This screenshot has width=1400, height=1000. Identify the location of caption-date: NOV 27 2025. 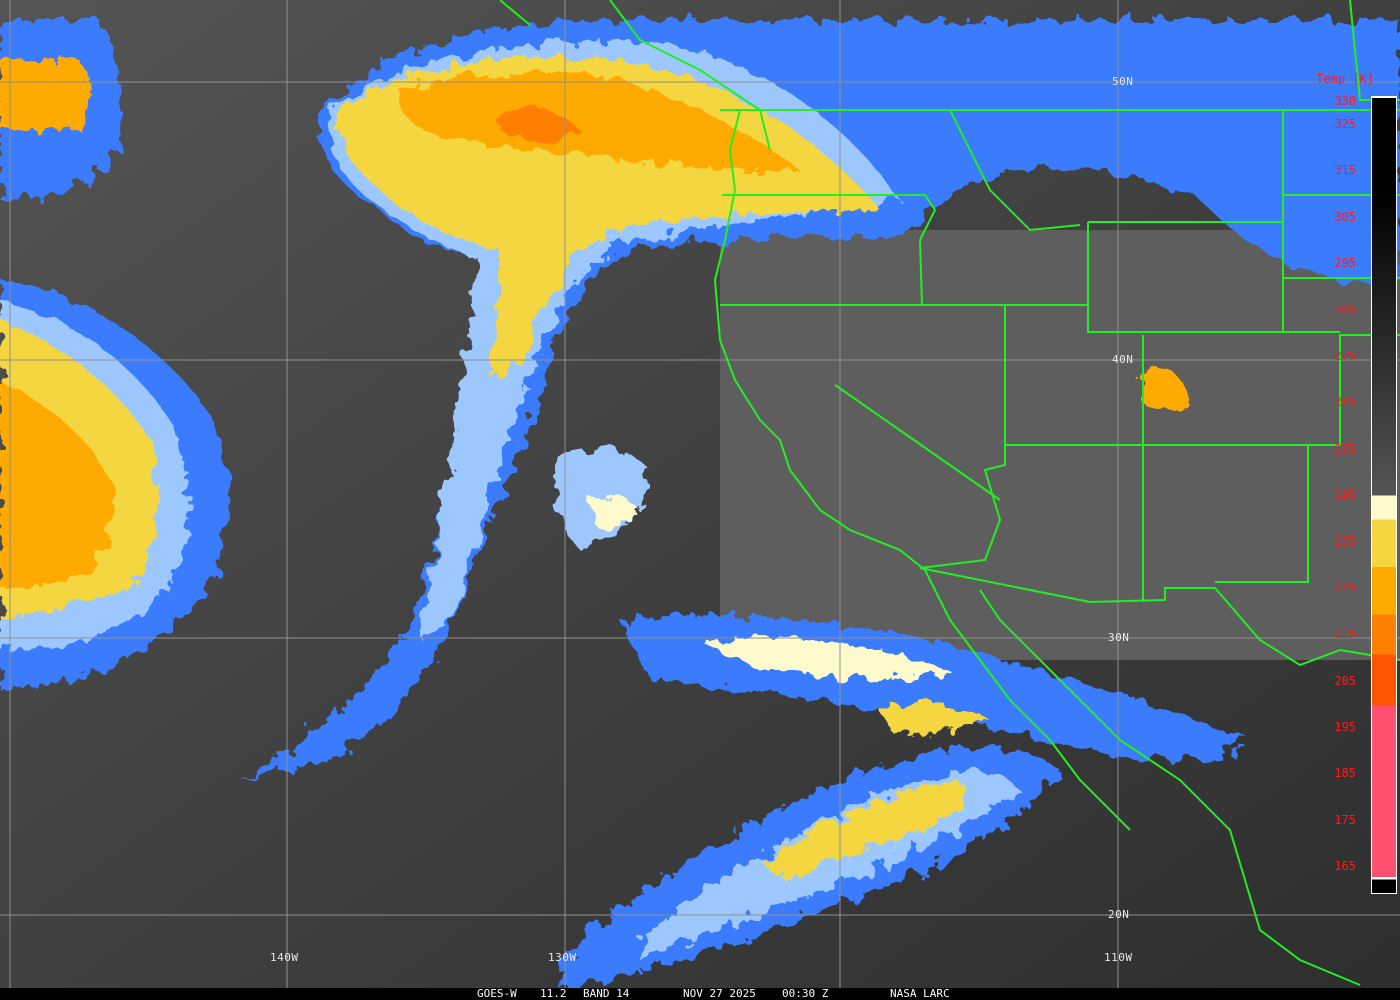
(719, 993).